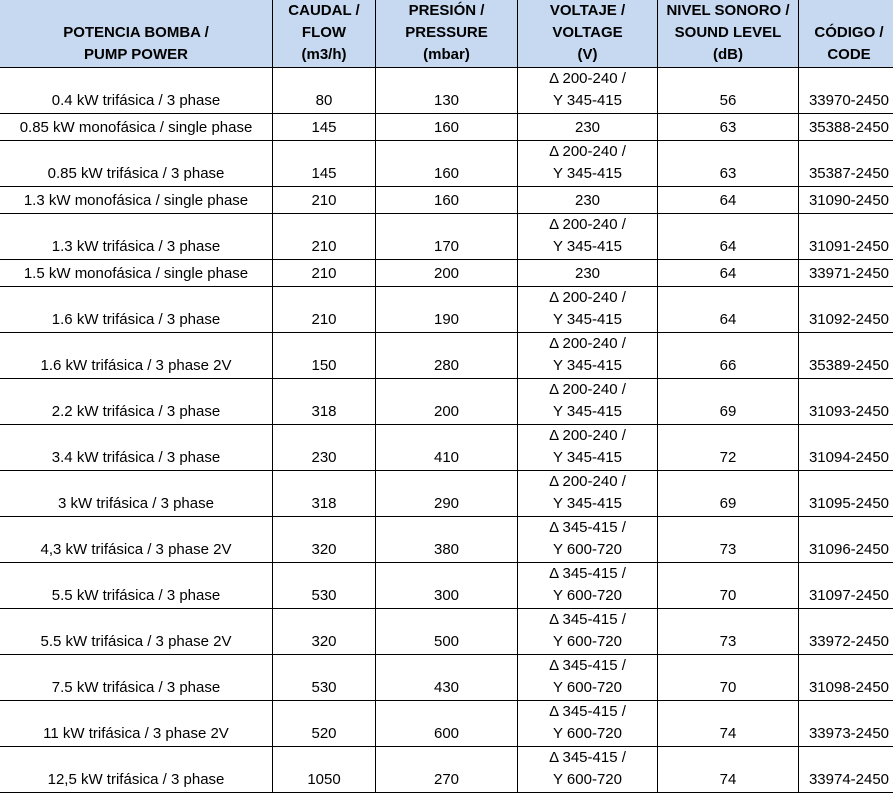 The image size is (893, 793). I want to click on cell-code: 31095-2450, so click(846, 494).